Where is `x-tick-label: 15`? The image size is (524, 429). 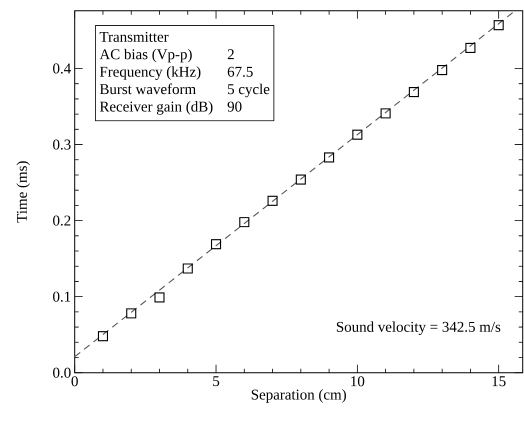 x-tick-label: 15 is located at coordinates (499, 381).